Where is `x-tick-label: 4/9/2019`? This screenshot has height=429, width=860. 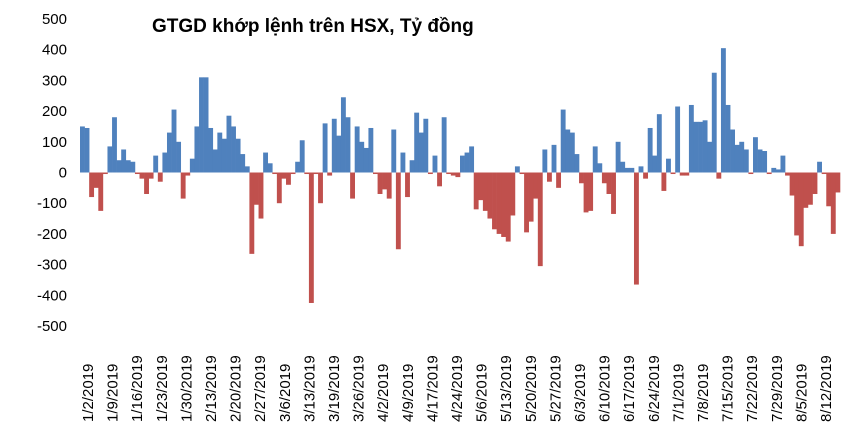 x-tick-label: 4/9/2019 is located at coordinates (408, 393).